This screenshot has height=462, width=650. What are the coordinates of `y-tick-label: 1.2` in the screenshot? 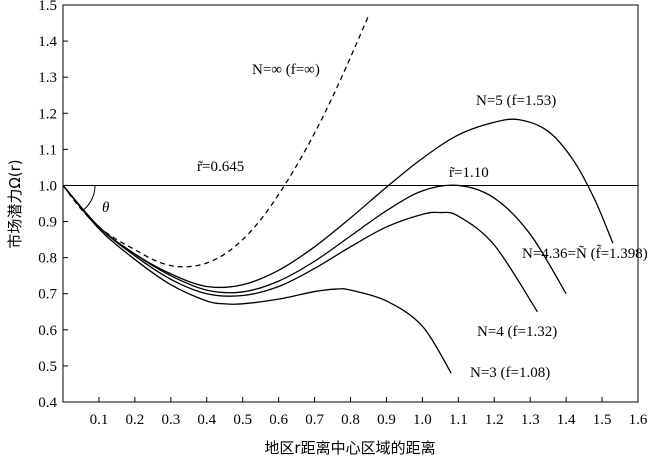 It's located at (47, 114).